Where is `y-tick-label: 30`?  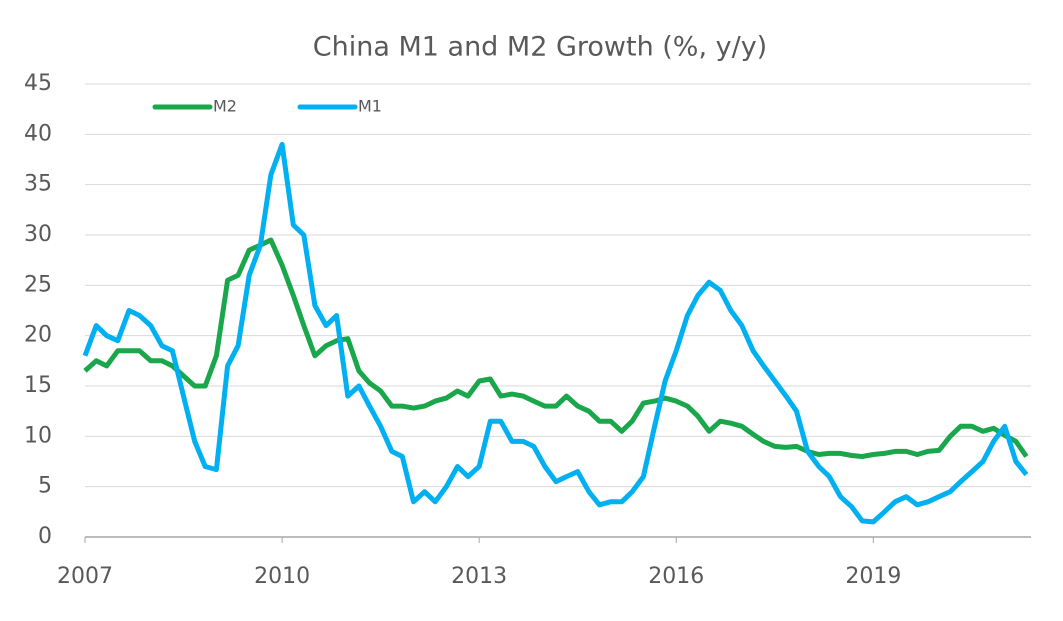
y-tick-label: 30 is located at coordinates (38, 234).